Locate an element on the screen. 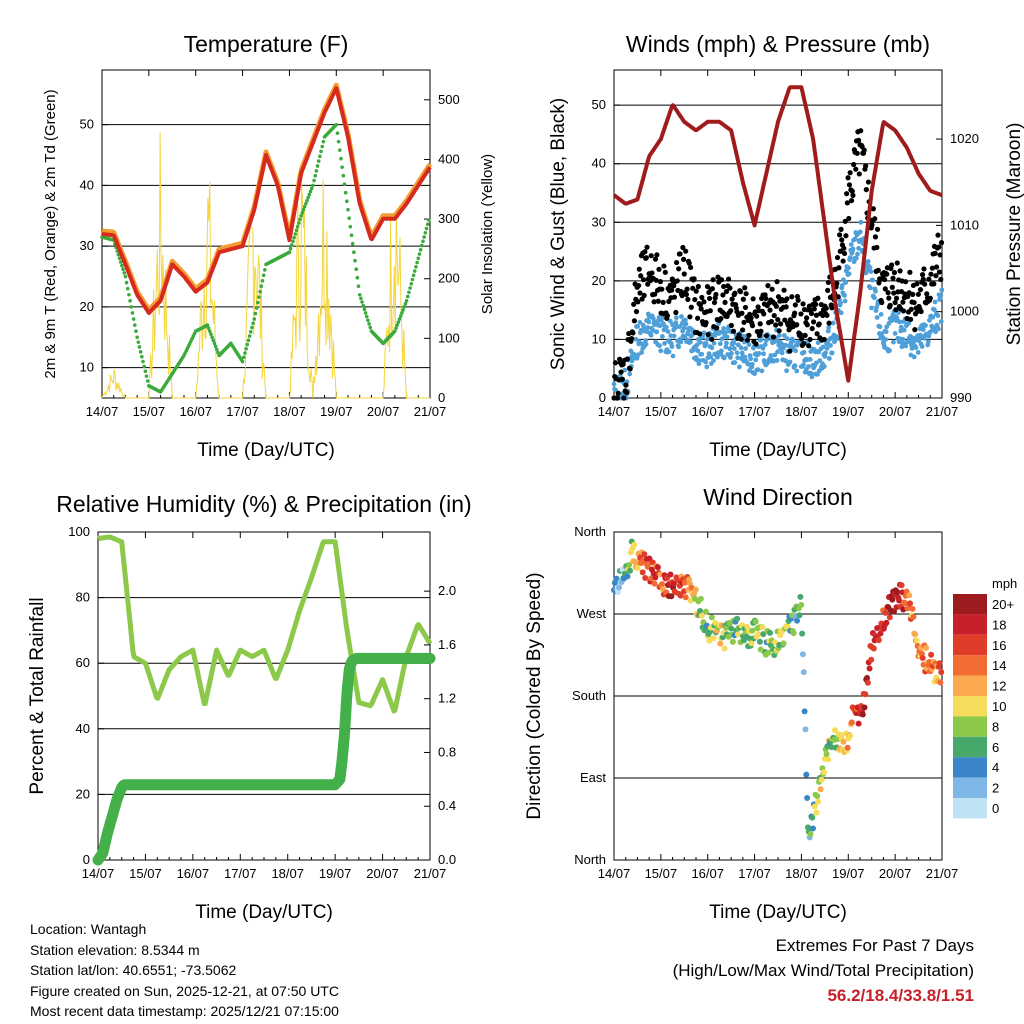 This screenshot has width=1024, height=1024. rh-line is located at coordinates (264, 624).